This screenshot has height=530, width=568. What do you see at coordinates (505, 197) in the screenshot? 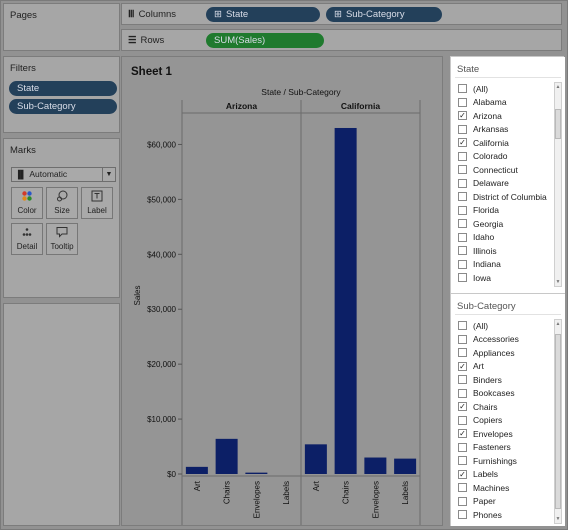
I see `state-filter-item: District of Columbia` at bounding box center [505, 197].